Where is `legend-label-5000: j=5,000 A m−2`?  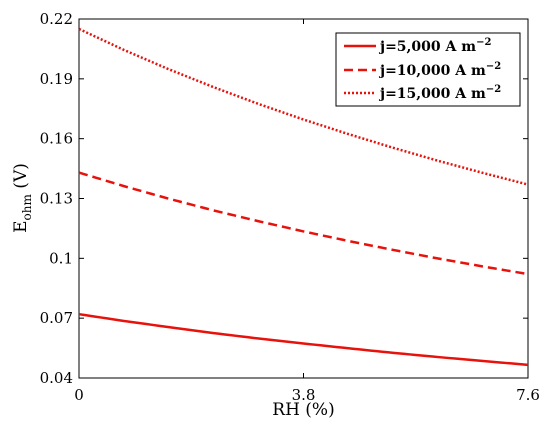
legend-label-5000: j=5,000 A m−2 is located at coordinates (434, 46).